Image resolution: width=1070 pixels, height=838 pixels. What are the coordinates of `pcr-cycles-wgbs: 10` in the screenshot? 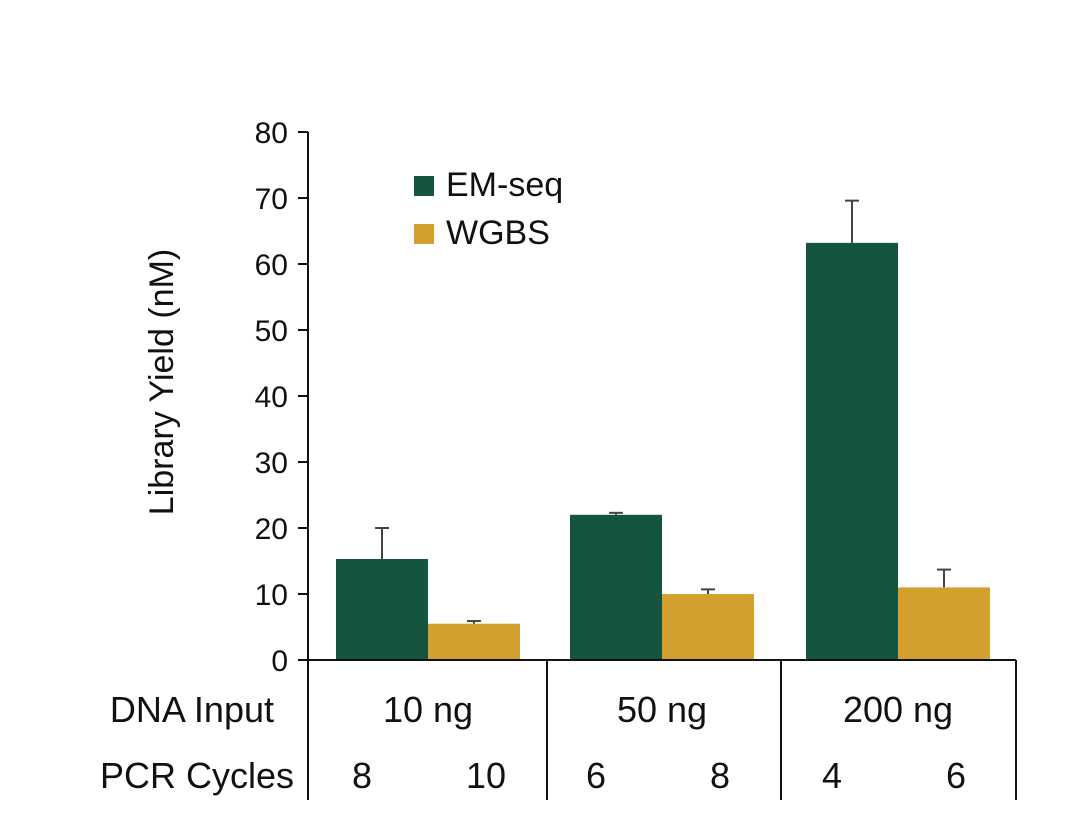 It's located at (486, 775).